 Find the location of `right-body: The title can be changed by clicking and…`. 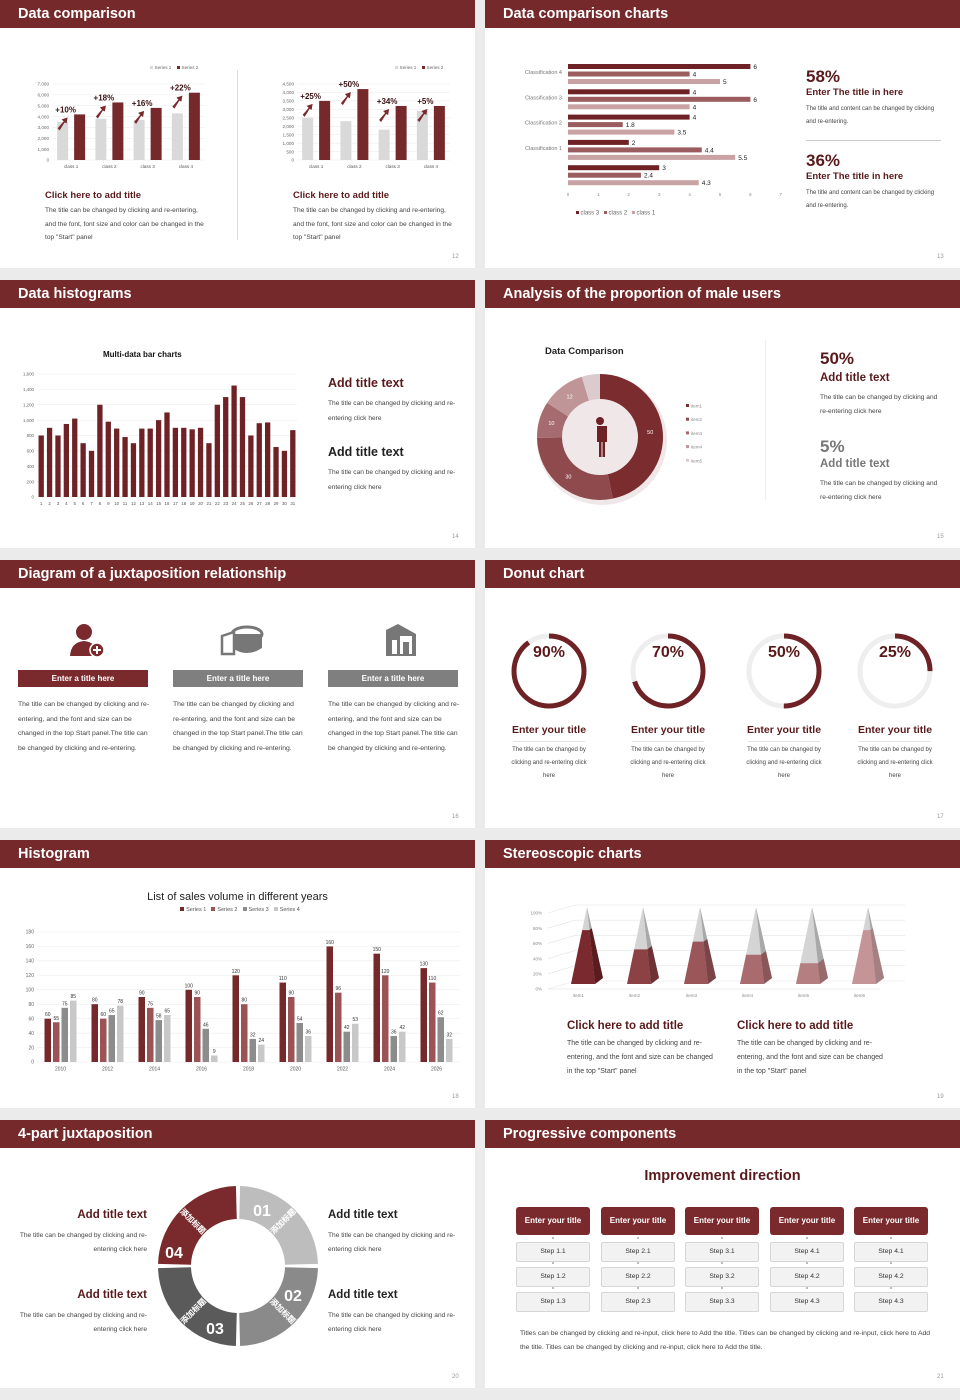

right-body: The title can be changed by clicking and… is located at coordinates (372, 224).